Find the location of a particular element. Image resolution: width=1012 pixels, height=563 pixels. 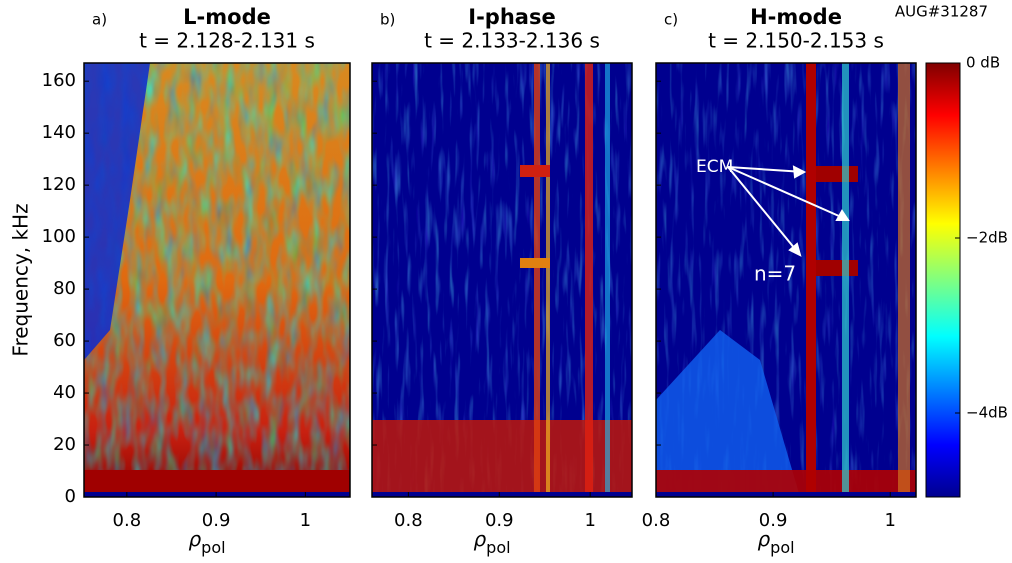

y-tick-label: 160 is located at coordinates (59, 80).